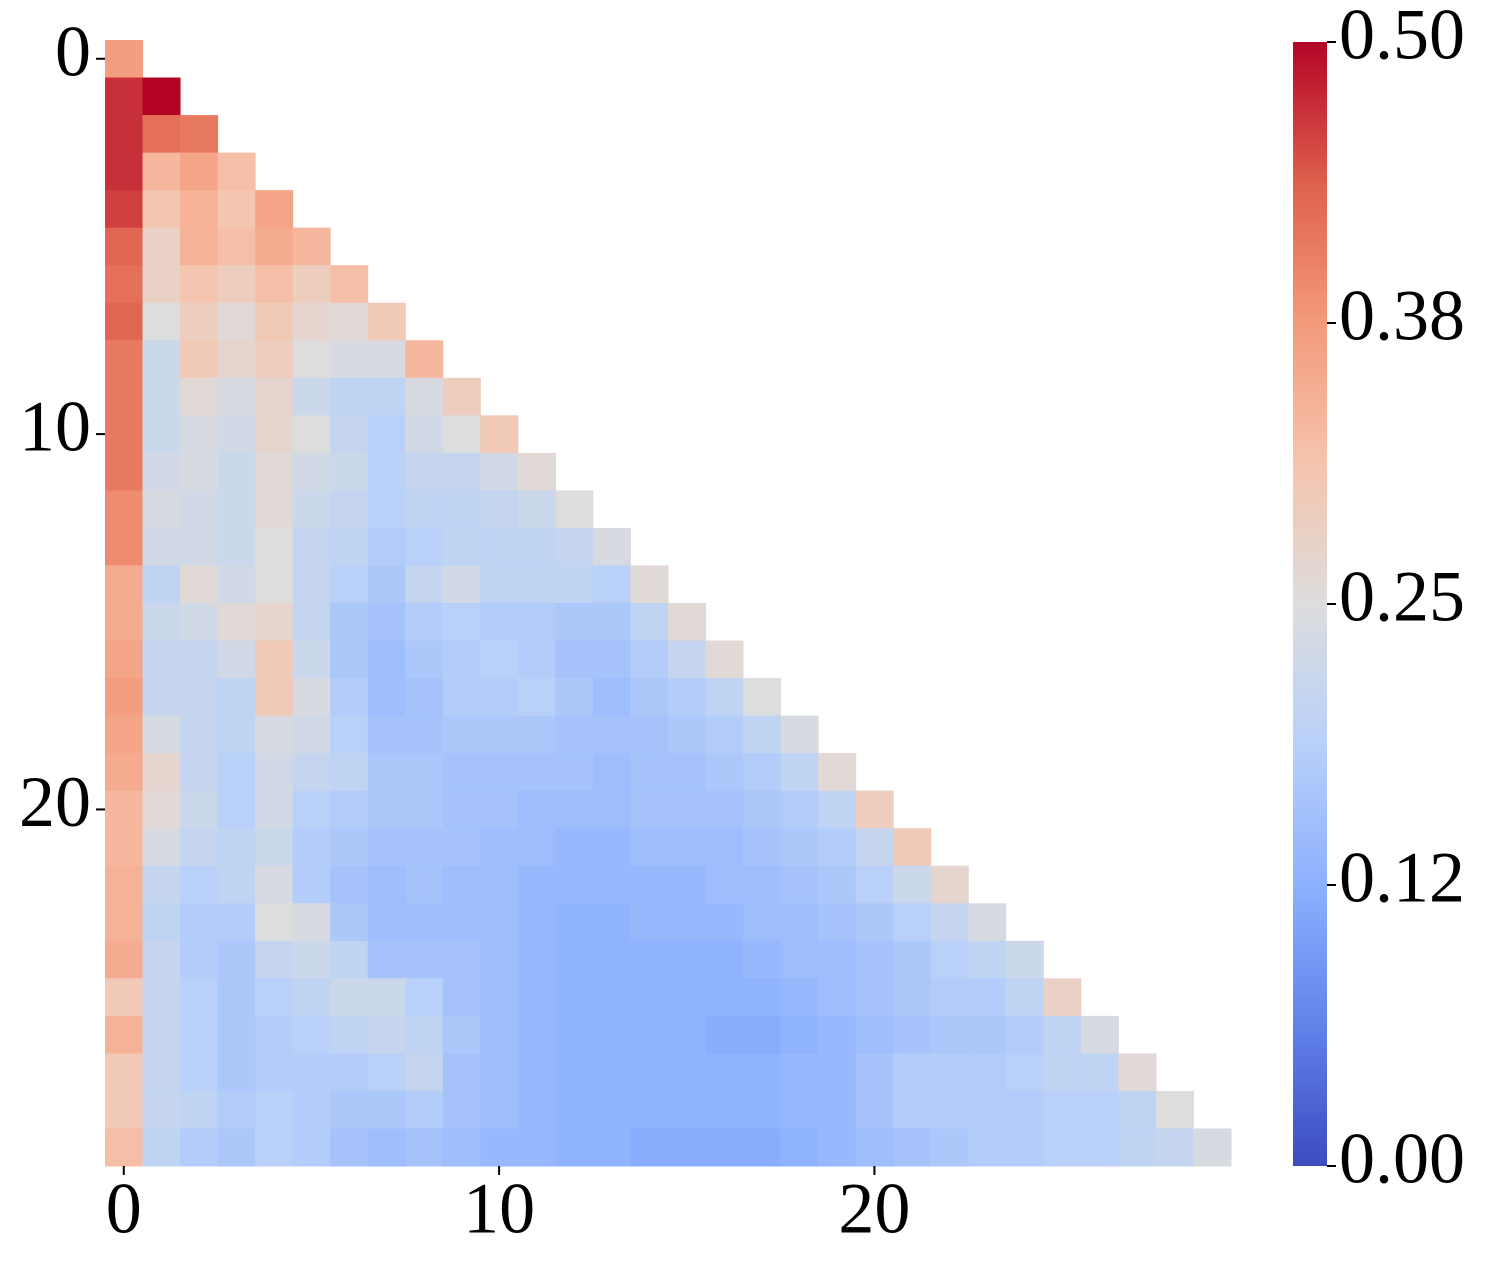 The height and width of the screenshot is (1265, 1486). What do you see at coordinates (499, 1209) in the screenshot?
I see `x-tick-label: 10` at bounding box center [499, 1209].